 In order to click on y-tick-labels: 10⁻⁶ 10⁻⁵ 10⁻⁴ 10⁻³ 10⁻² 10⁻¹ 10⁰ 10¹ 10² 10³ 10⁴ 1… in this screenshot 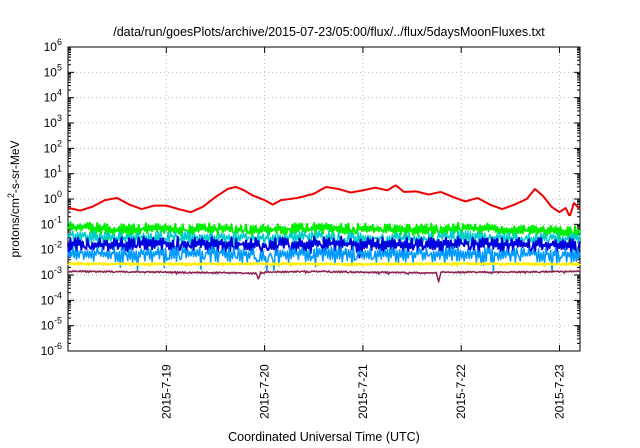, I will do `click(51, 197)`.